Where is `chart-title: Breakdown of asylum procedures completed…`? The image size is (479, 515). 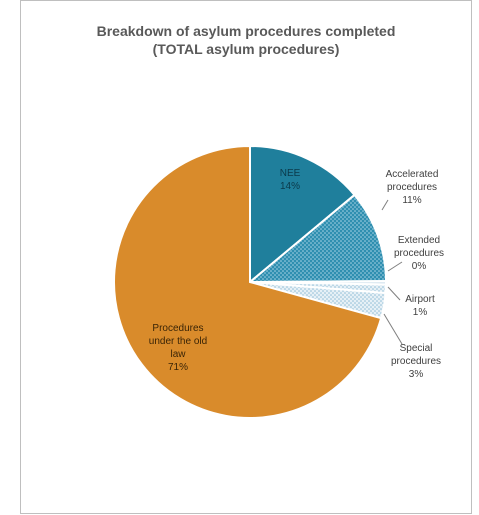 chart-title: Breakdown of asylum procedures completed… is located at coordinates (246, 40).